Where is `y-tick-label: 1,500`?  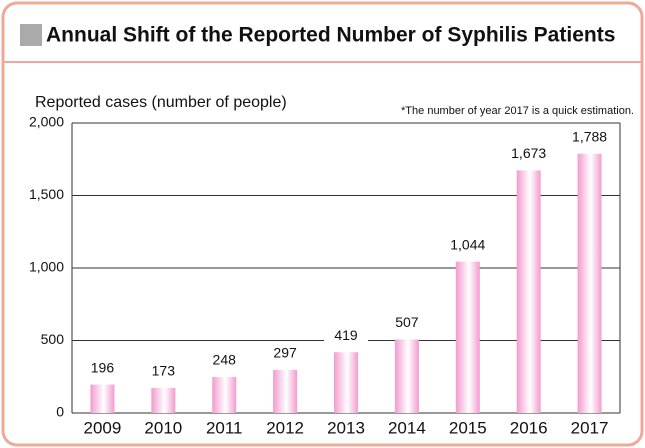
y-tick-label: 1,500 is located at coordinates (46, 194).